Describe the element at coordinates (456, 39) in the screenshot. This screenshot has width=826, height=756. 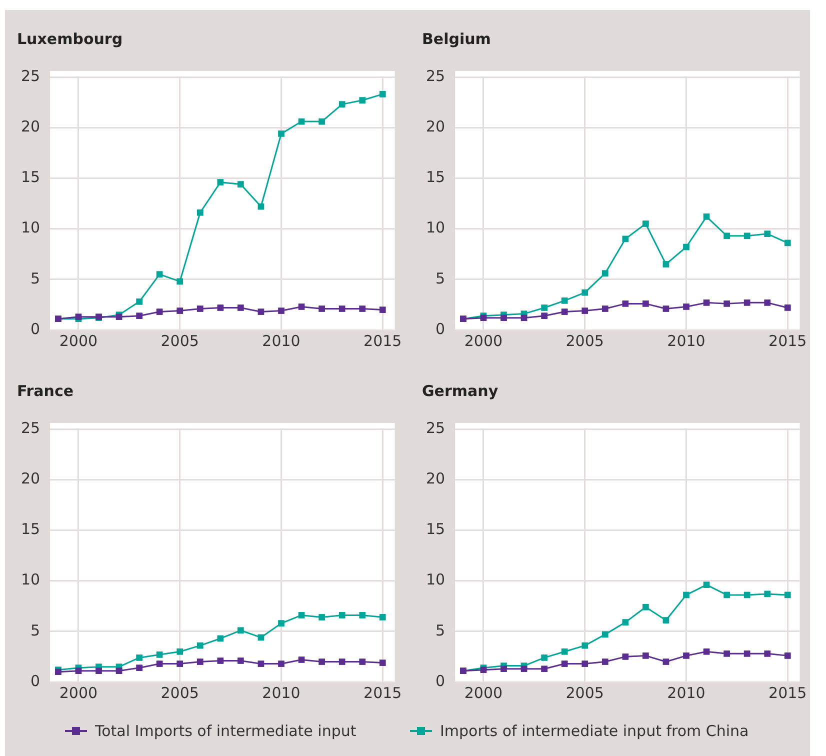
I see `chart-title: Belgium` at that location.